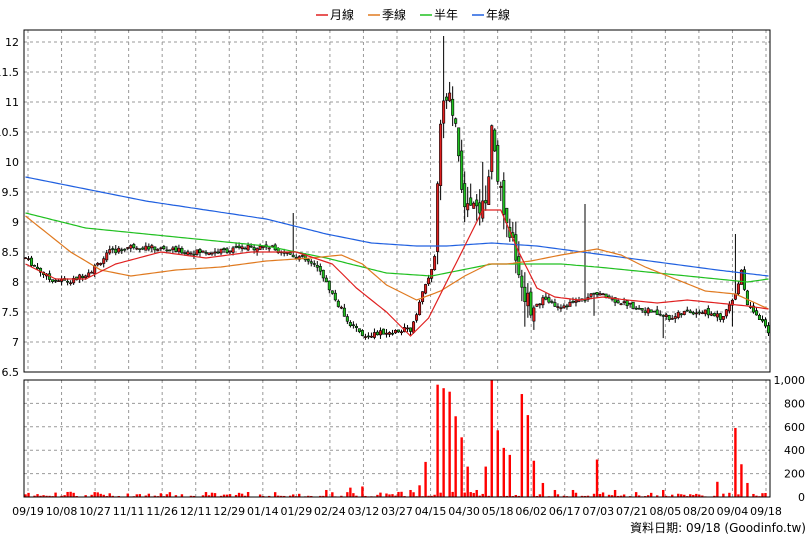 The image size is (808, 540). What do you see at coordinates (491, 14) in the screenshot?
I see `legend-item: 年線` at bounding box center [491, 14].